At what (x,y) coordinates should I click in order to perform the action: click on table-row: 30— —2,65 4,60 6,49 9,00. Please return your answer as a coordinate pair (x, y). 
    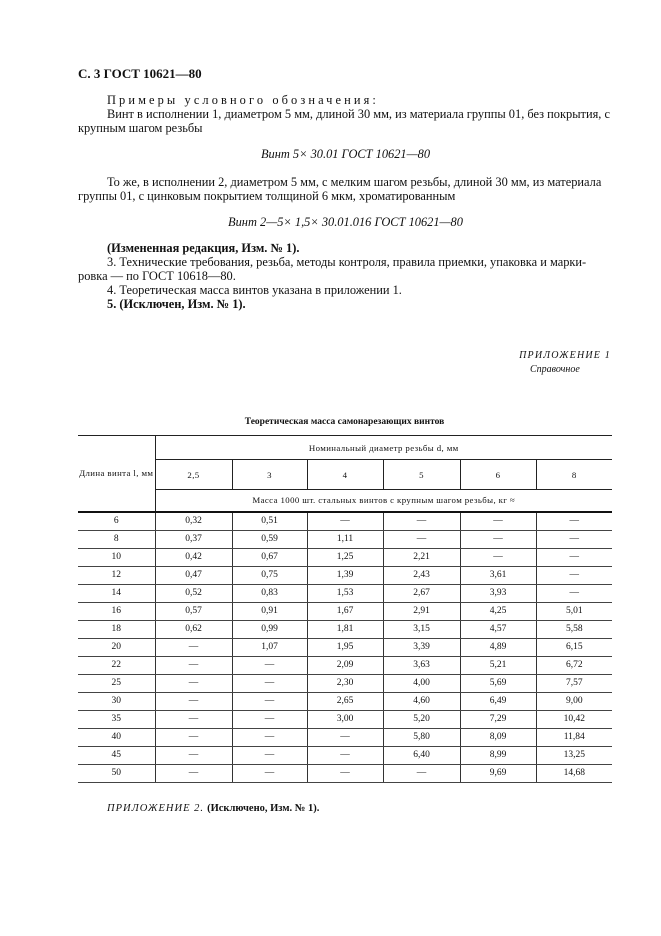
    Looking at the image, I should click on (345, 701).